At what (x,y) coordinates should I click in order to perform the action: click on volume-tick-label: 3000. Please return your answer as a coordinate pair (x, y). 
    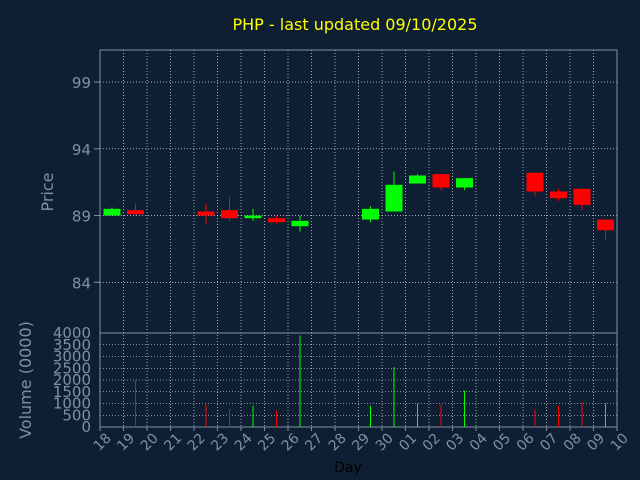
    Looking at the image, I should click on (72, 357).